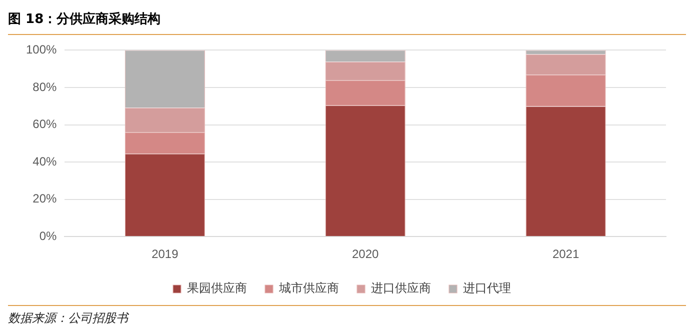 The height and width of the screenshot is (335, 694). I want to click on y-tick-label: 20%, so click(45, 199).